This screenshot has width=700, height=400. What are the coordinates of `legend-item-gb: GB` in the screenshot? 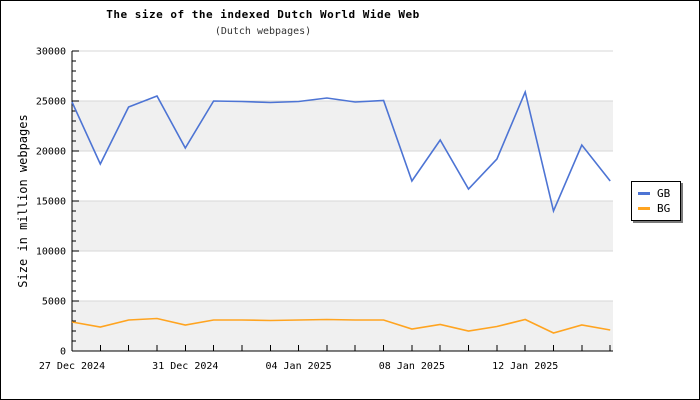 It's located at (659, 193).